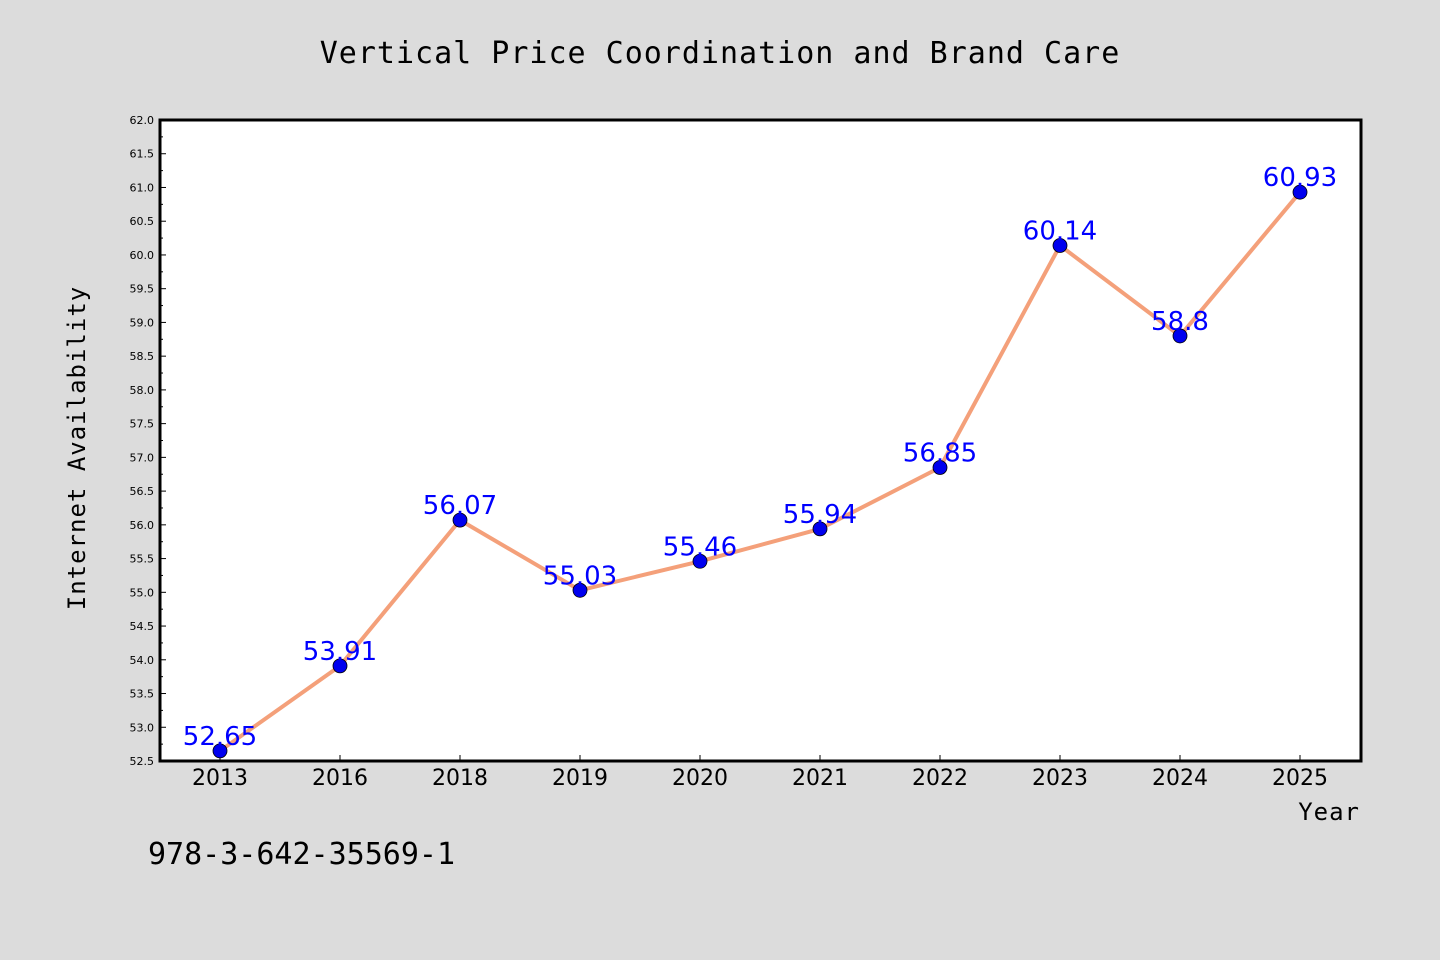  What do you see at coordinates (142, 592) in the screenshot?
I see `y-tick-label: 55.0` at bounding box center [142, 592].